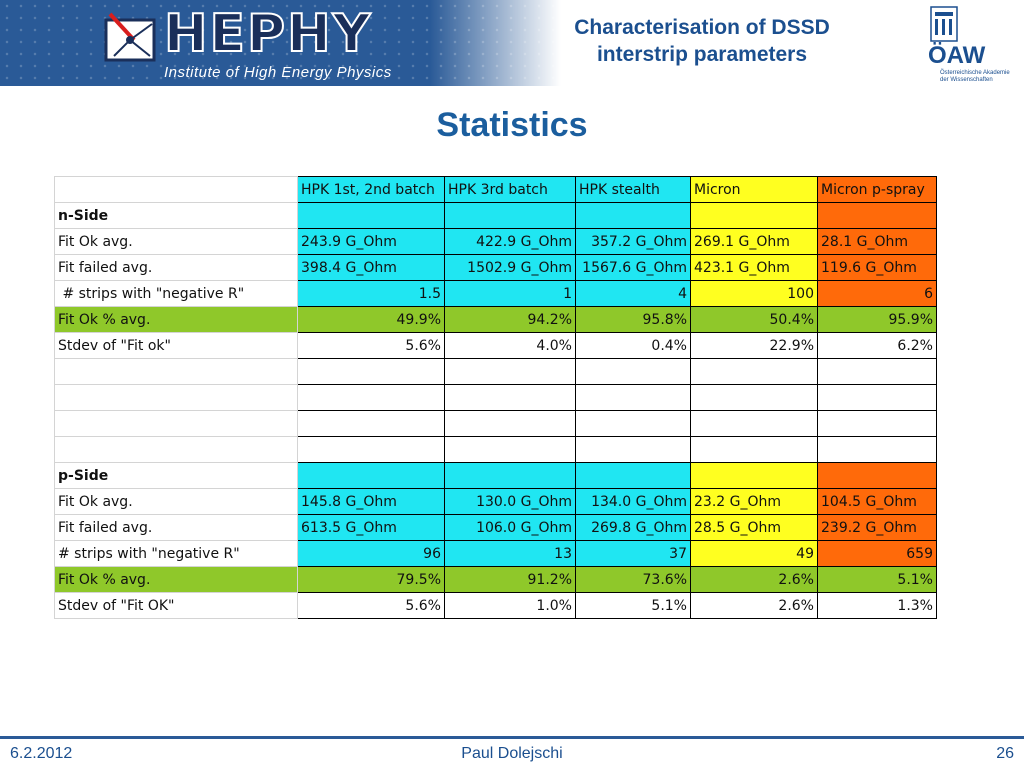  I want to click on hephy-logo: HEPHY Institute of High Energy Physics, so click(250, 43).